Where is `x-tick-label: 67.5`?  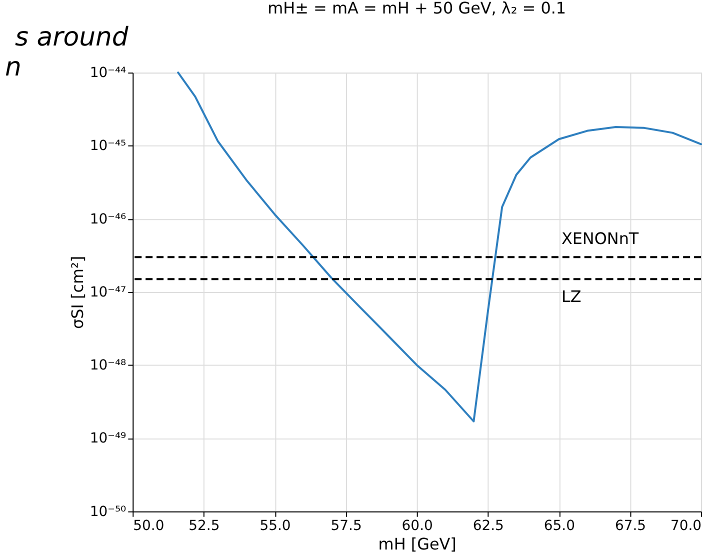 x-tick-label: 67.5 is located at coordinates (630, 526).